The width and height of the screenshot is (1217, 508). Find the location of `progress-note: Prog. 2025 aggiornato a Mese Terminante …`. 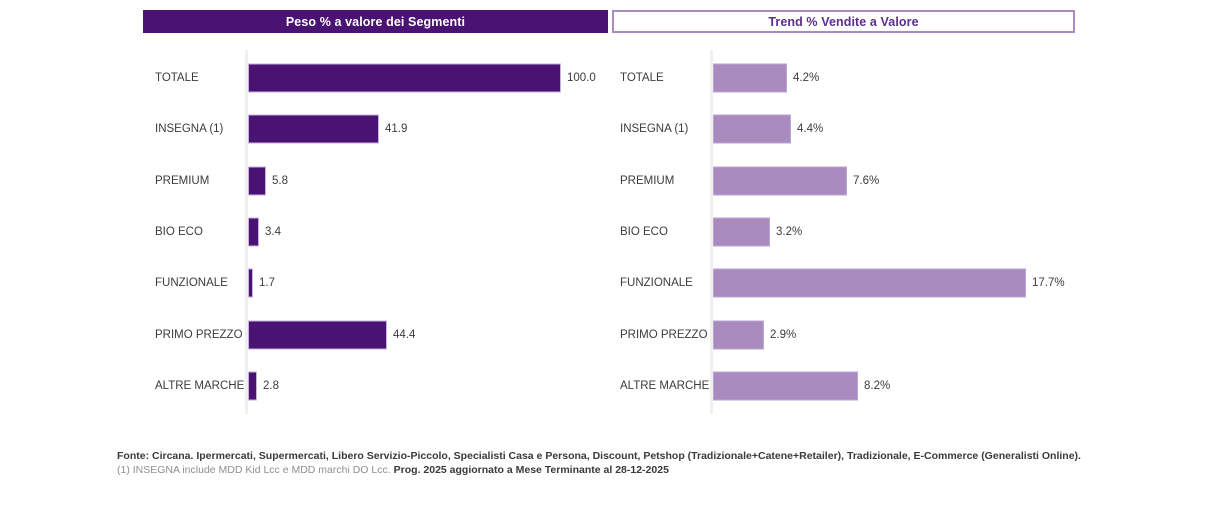

progress-note: Prog. 2025 aggiornato a Mese Terminante … is located at coordinates (531, 470).